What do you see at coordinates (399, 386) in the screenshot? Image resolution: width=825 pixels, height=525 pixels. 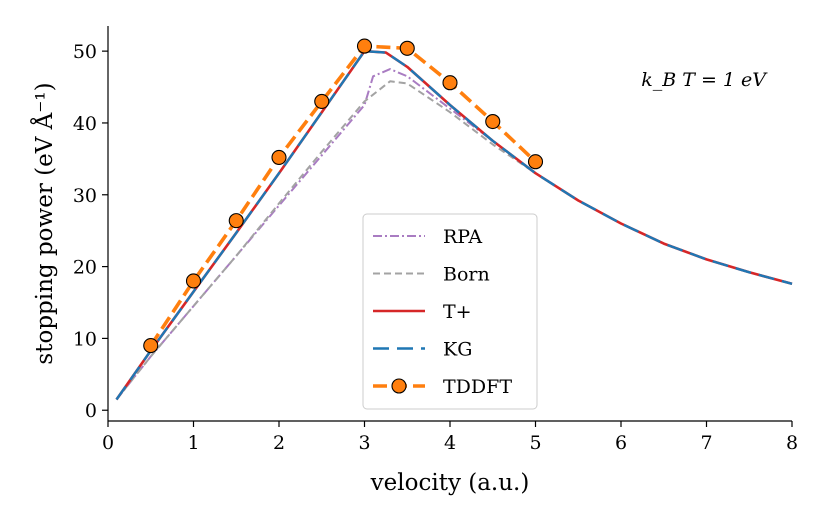 I see `legend-marker-tddft` at bounding box center [399, 386].